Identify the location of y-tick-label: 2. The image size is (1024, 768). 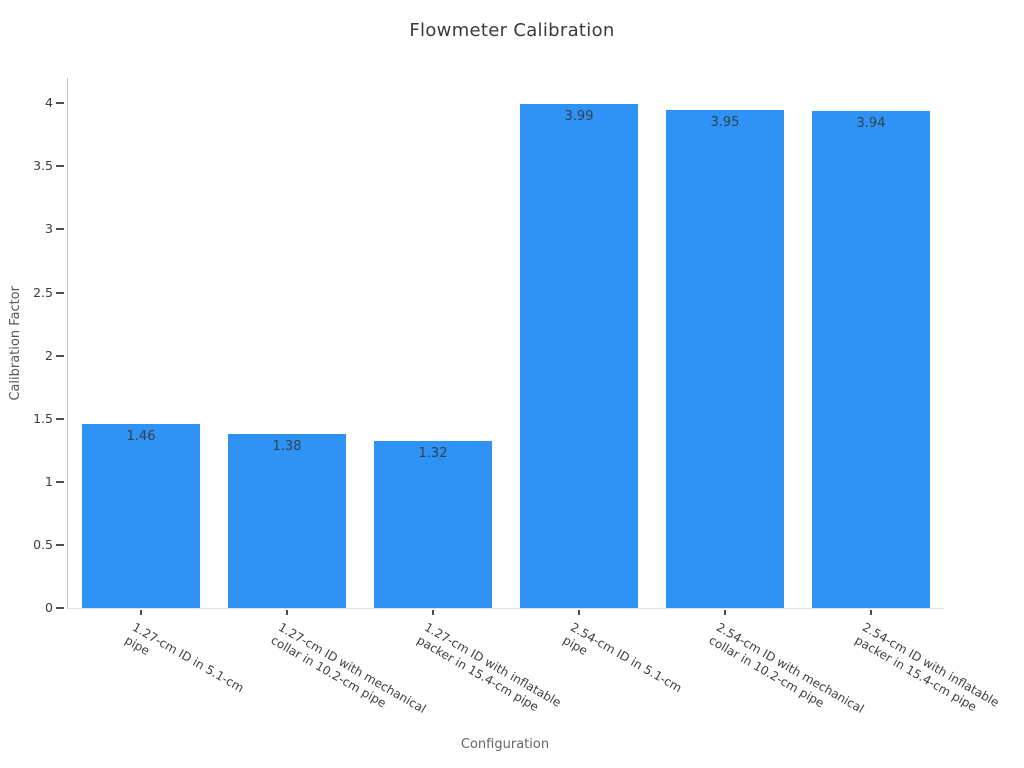
(49, 355).